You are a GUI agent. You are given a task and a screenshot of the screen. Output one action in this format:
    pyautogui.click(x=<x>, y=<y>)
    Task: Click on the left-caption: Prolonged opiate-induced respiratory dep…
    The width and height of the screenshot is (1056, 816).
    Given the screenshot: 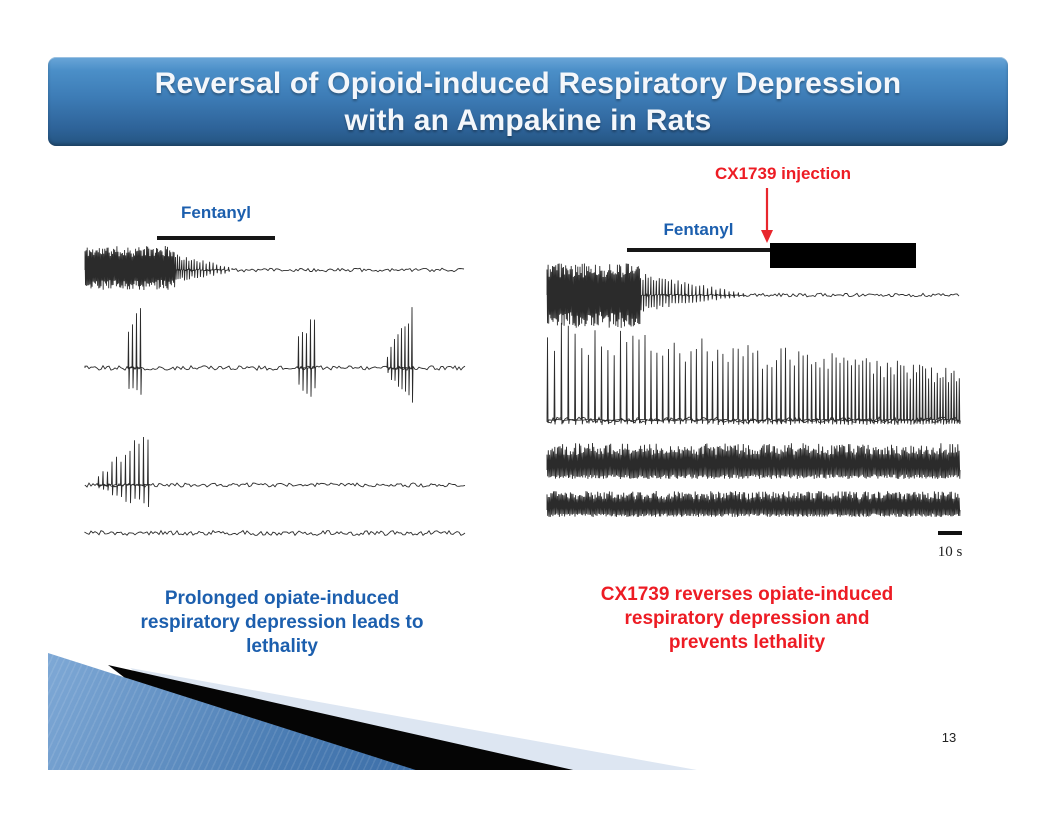 What is the action you would take?
    pyautogui.click(x=282, y=622)
    